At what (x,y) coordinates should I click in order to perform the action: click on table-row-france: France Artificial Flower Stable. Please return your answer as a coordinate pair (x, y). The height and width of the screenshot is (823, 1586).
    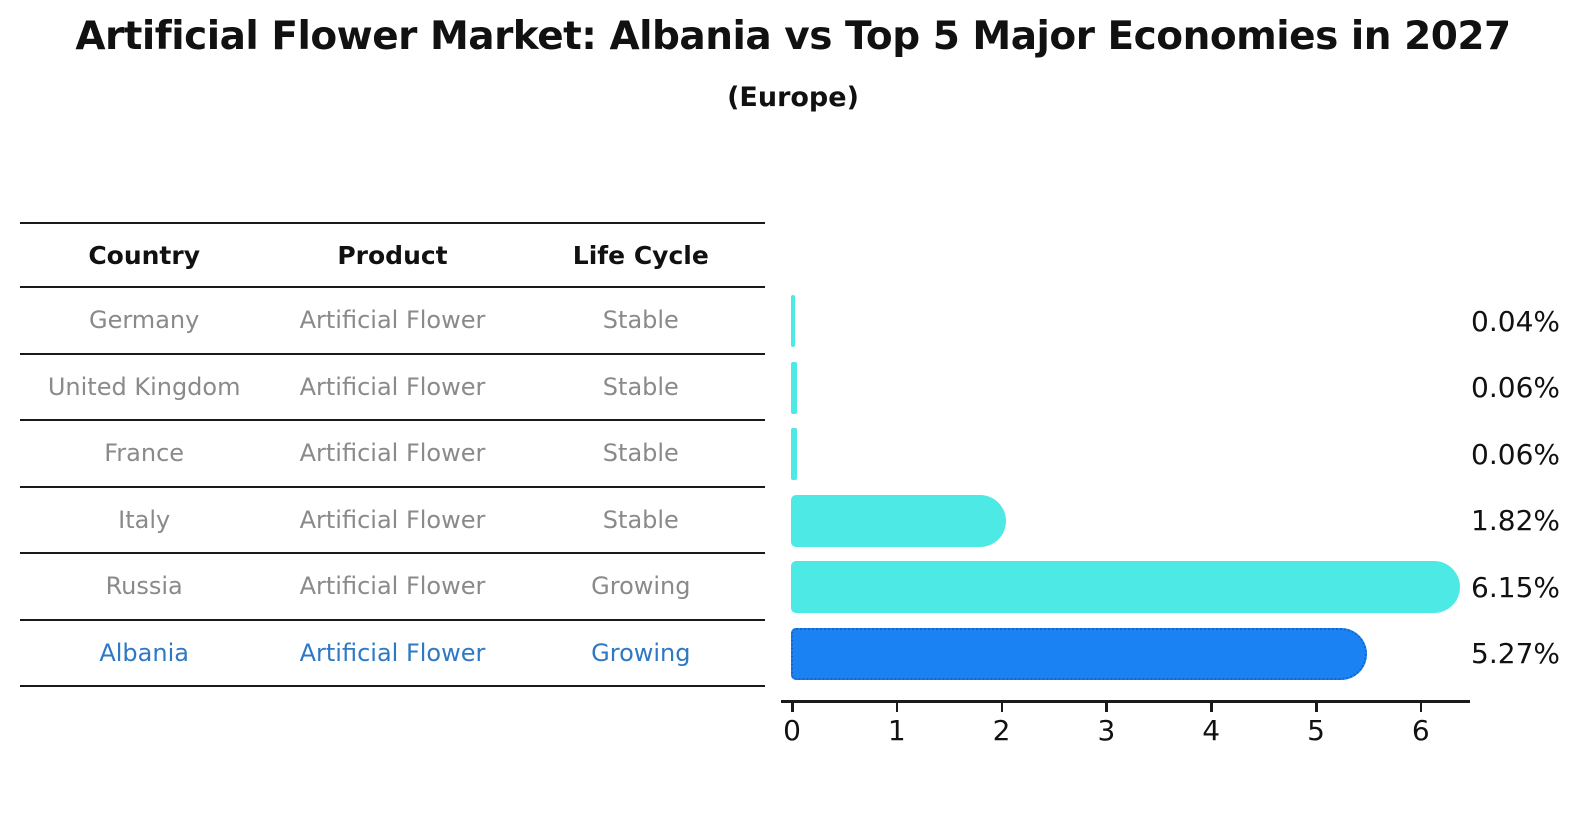
    Looking at the image, I should click on (392, 454).